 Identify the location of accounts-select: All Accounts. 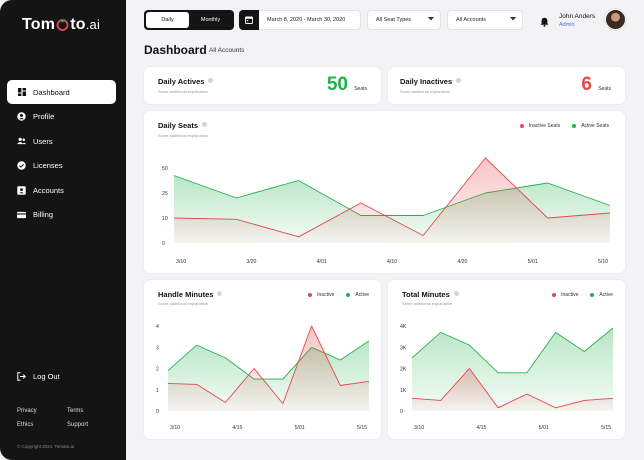
(485, 20).